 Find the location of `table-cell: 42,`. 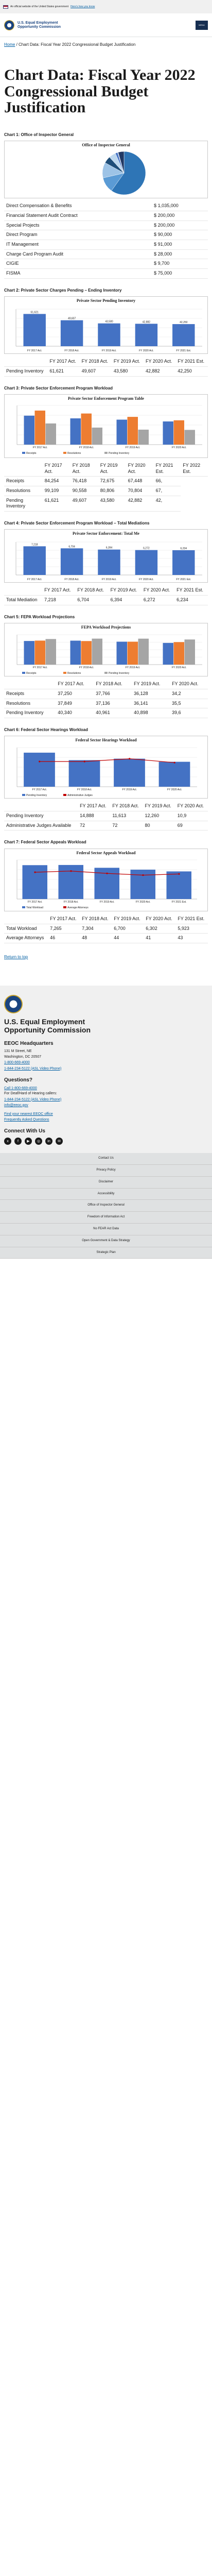

table-cell: 42, is located at coordinates (167, 504).